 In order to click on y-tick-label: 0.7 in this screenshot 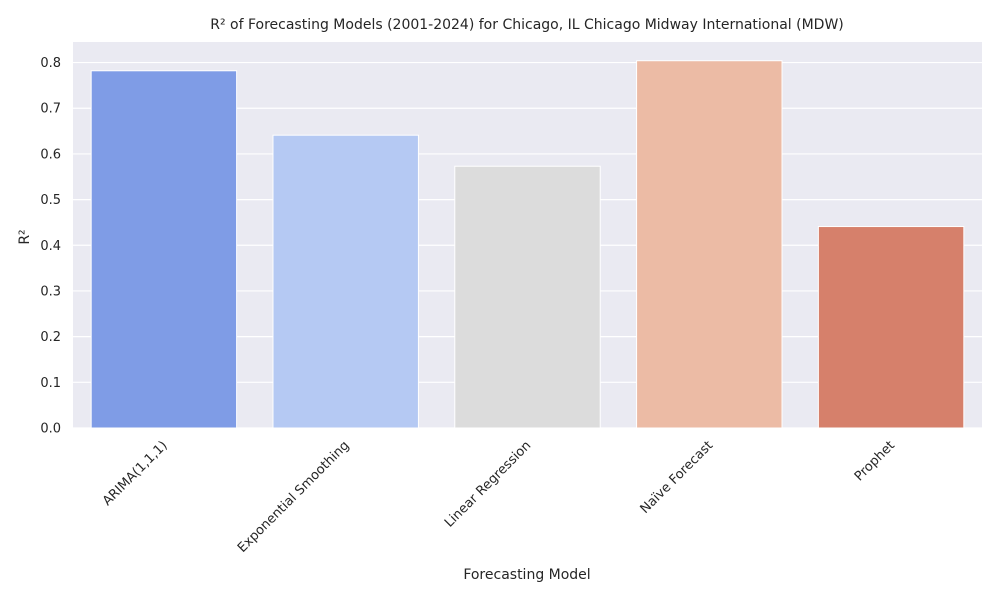, I will do `click(50, 109)`.